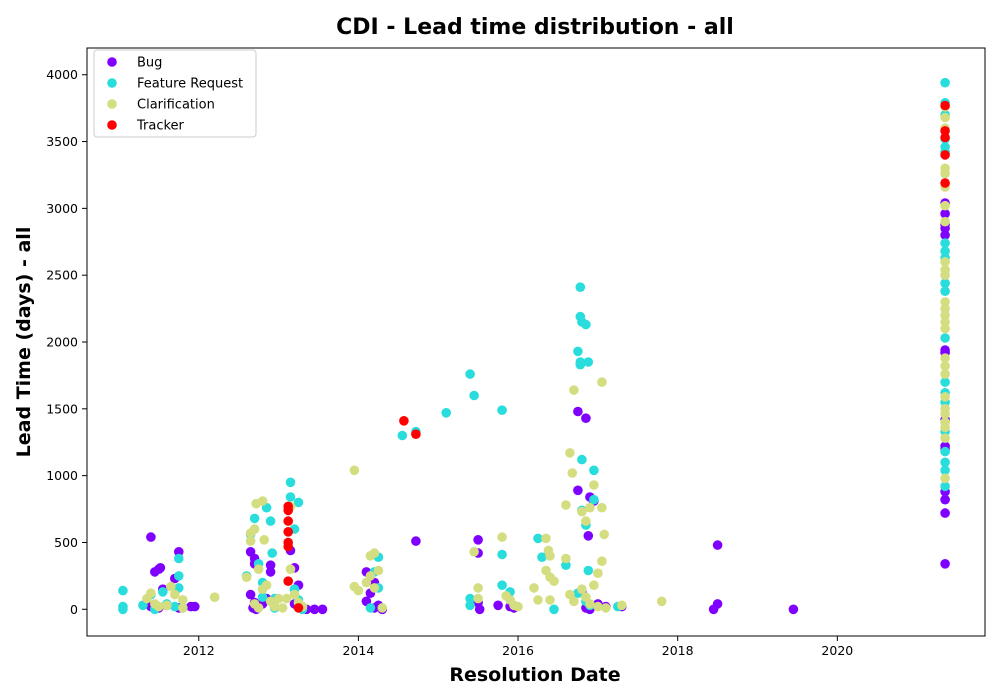 The image size is (1000, 700). Describe the element at coordinates (24, 342) in the screenshot. I see `y-axis-label: Lead Time (days) - all` at that location.